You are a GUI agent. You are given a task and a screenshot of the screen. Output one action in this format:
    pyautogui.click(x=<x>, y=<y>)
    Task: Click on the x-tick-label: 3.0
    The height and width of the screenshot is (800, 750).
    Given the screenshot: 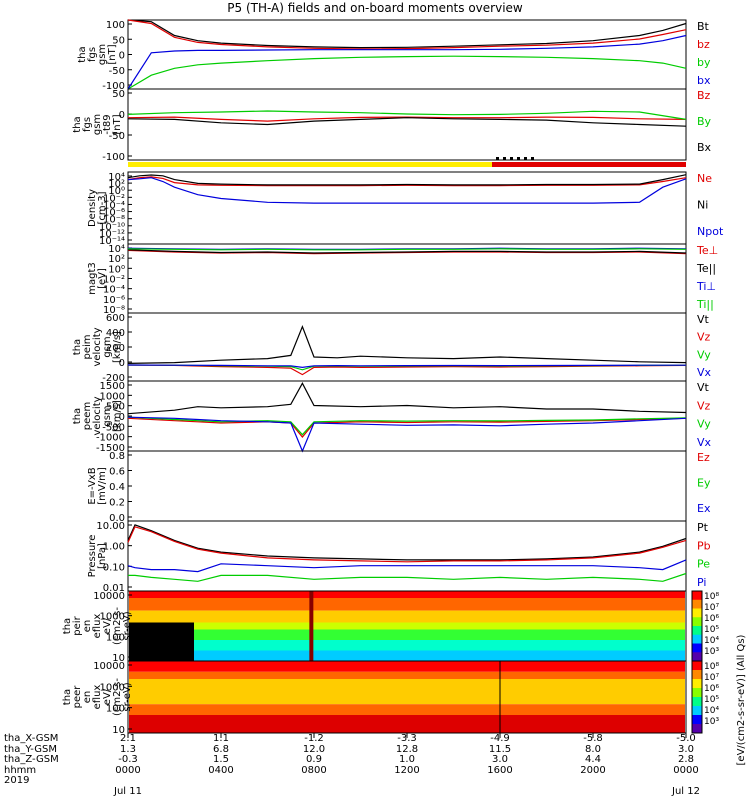 What is the action you would take?
    pyautogui.click(x=686, y=749)
    